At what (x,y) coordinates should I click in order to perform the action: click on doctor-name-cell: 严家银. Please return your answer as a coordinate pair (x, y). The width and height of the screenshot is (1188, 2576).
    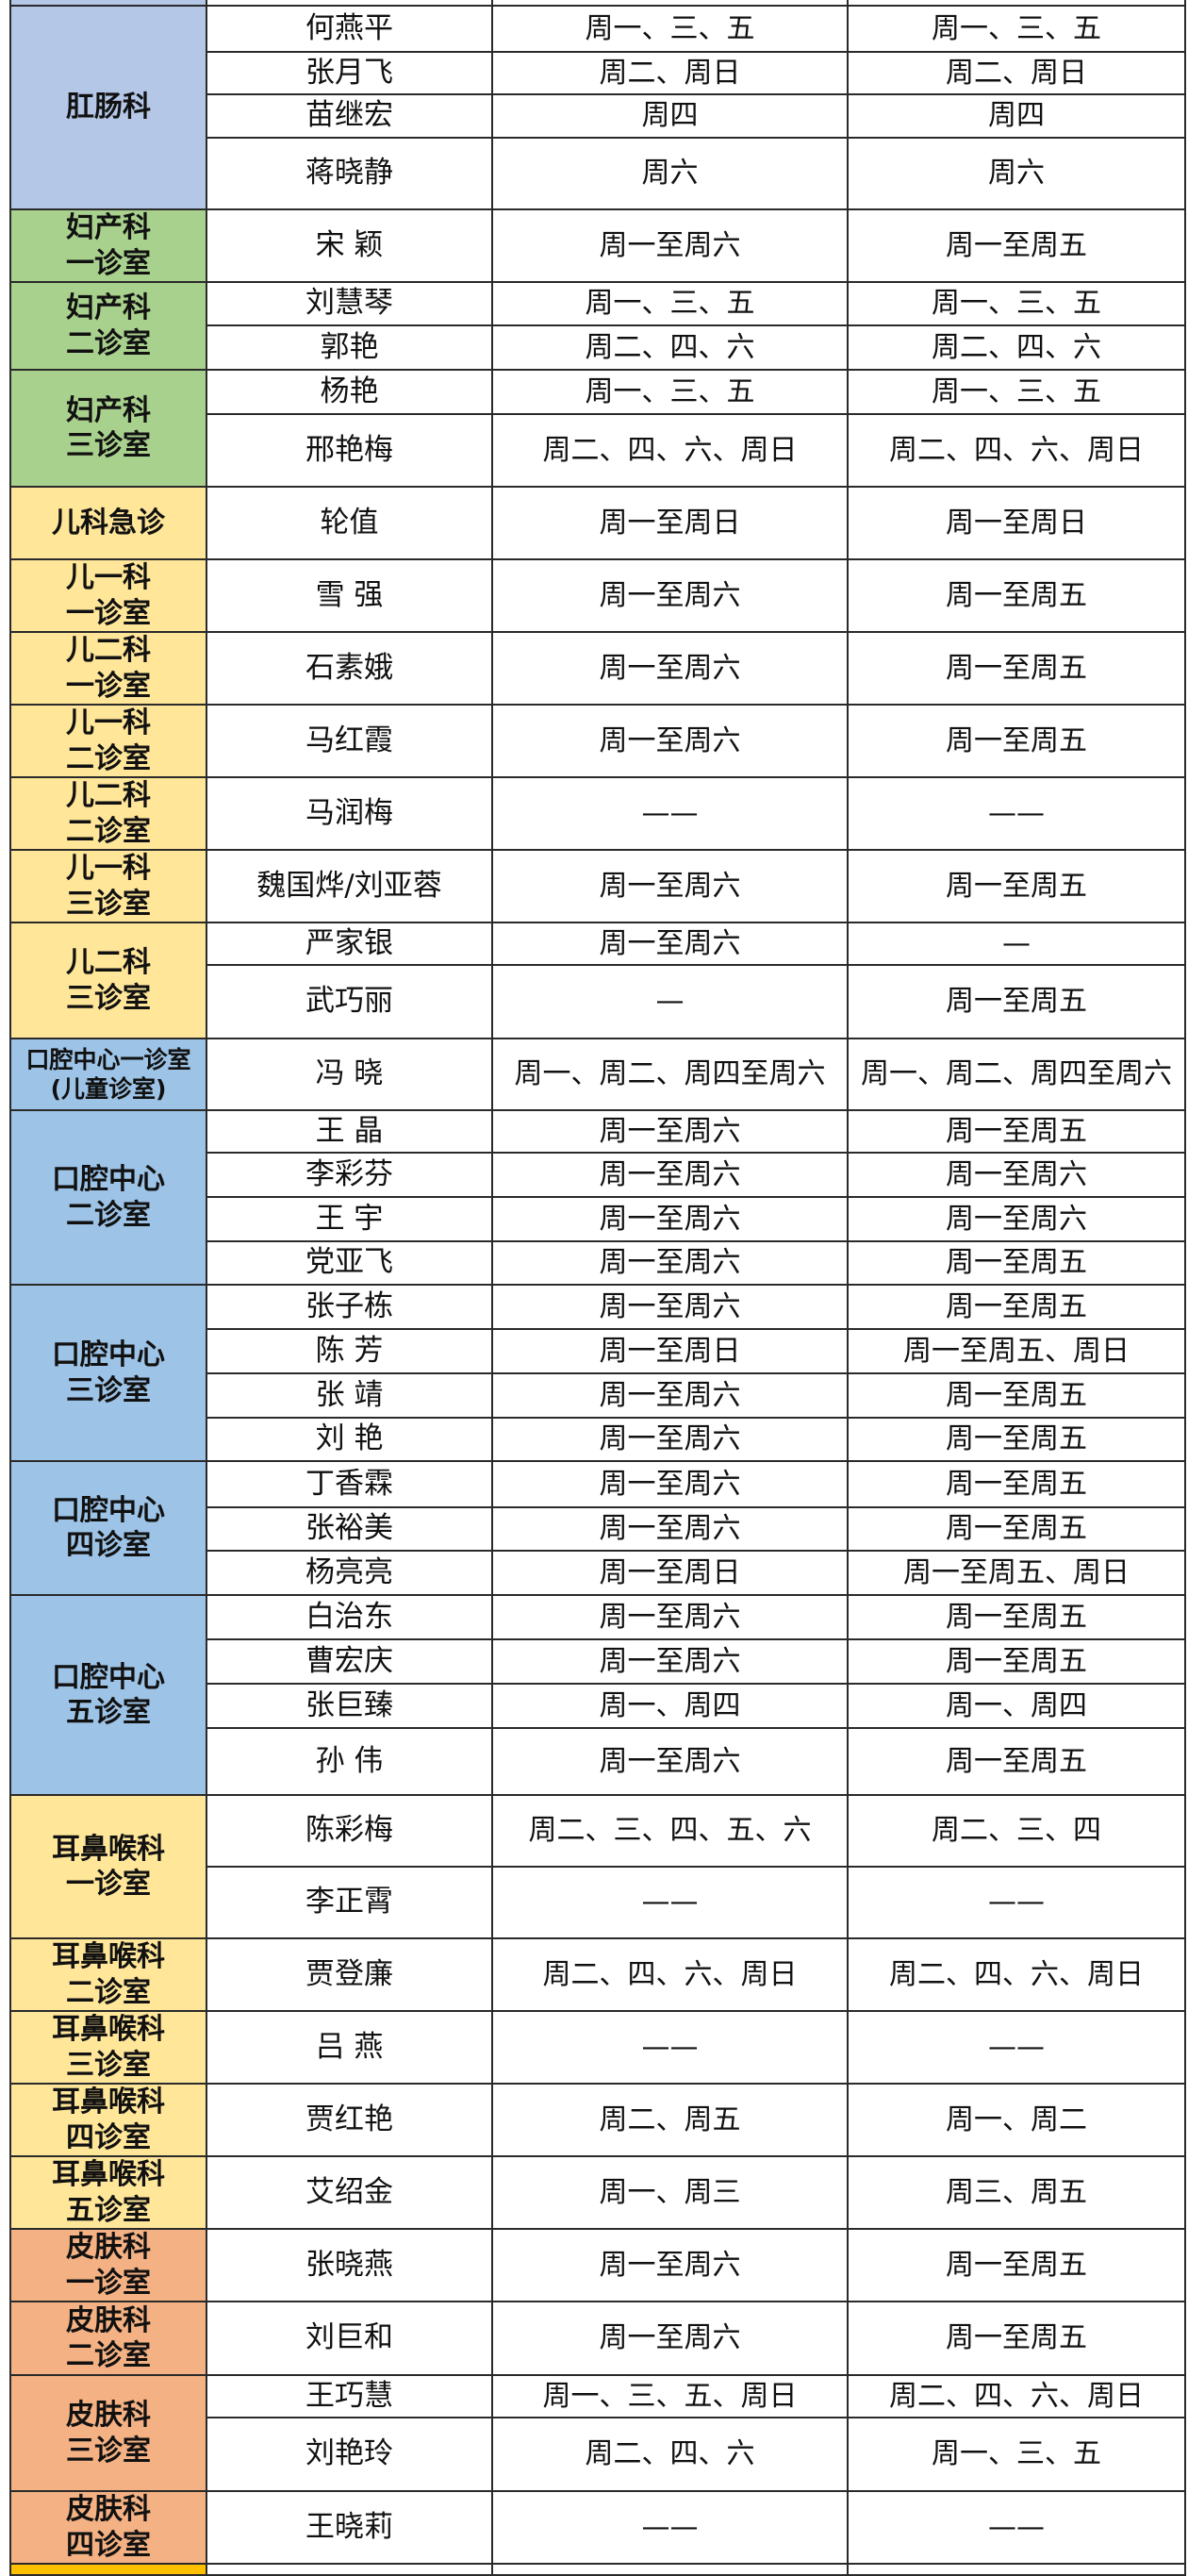
    Looking at the image, I should click on (349, 944).